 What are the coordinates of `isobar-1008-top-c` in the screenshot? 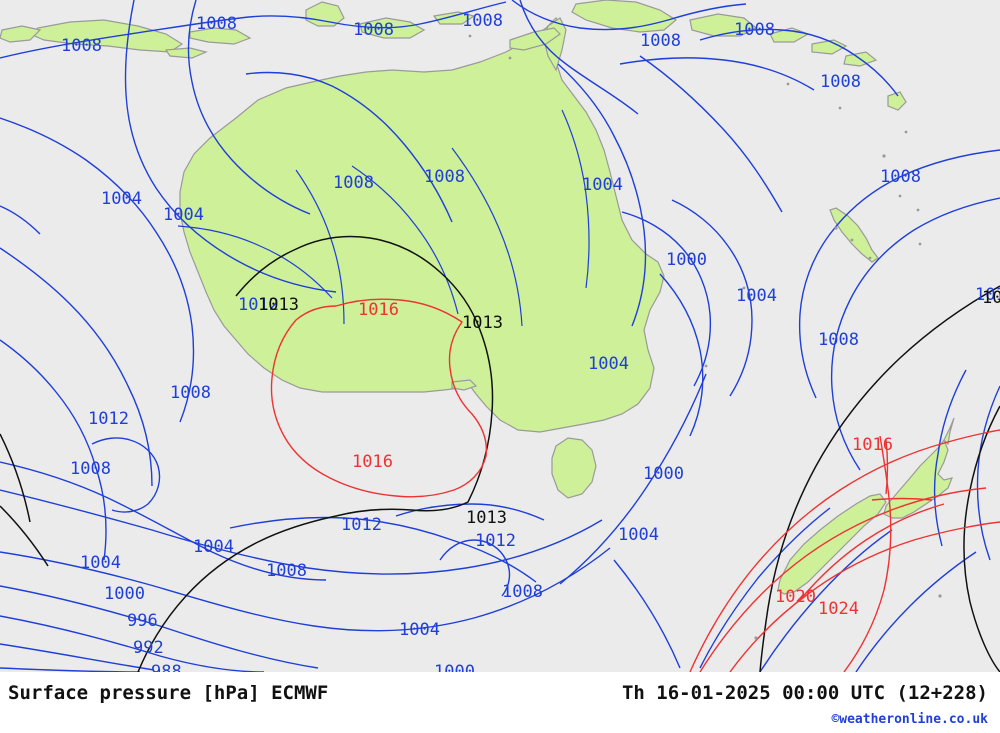 It's located at (799, 62).